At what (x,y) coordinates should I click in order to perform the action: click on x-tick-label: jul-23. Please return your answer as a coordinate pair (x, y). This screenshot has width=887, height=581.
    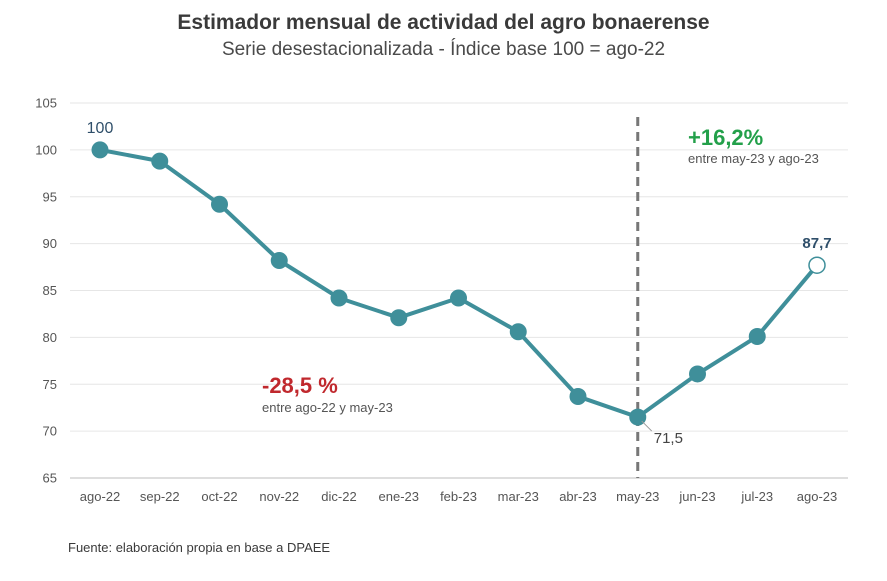
    Looking at the image, I should click on (756, 496).